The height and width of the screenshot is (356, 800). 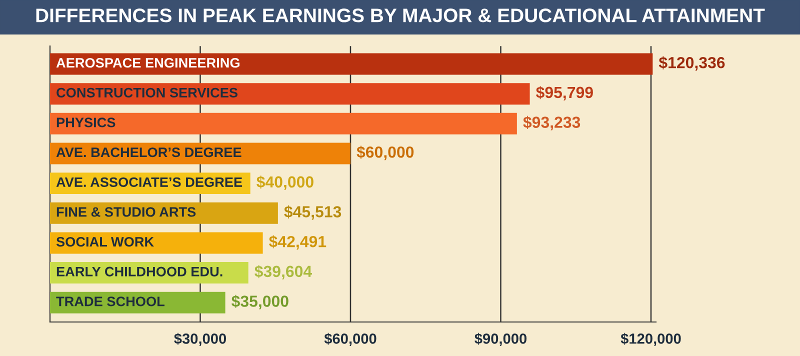 What do you see at coordinates (297, 242) in the screenshot?
I see `data-label: $42,491` at bounding box center [297, 242].